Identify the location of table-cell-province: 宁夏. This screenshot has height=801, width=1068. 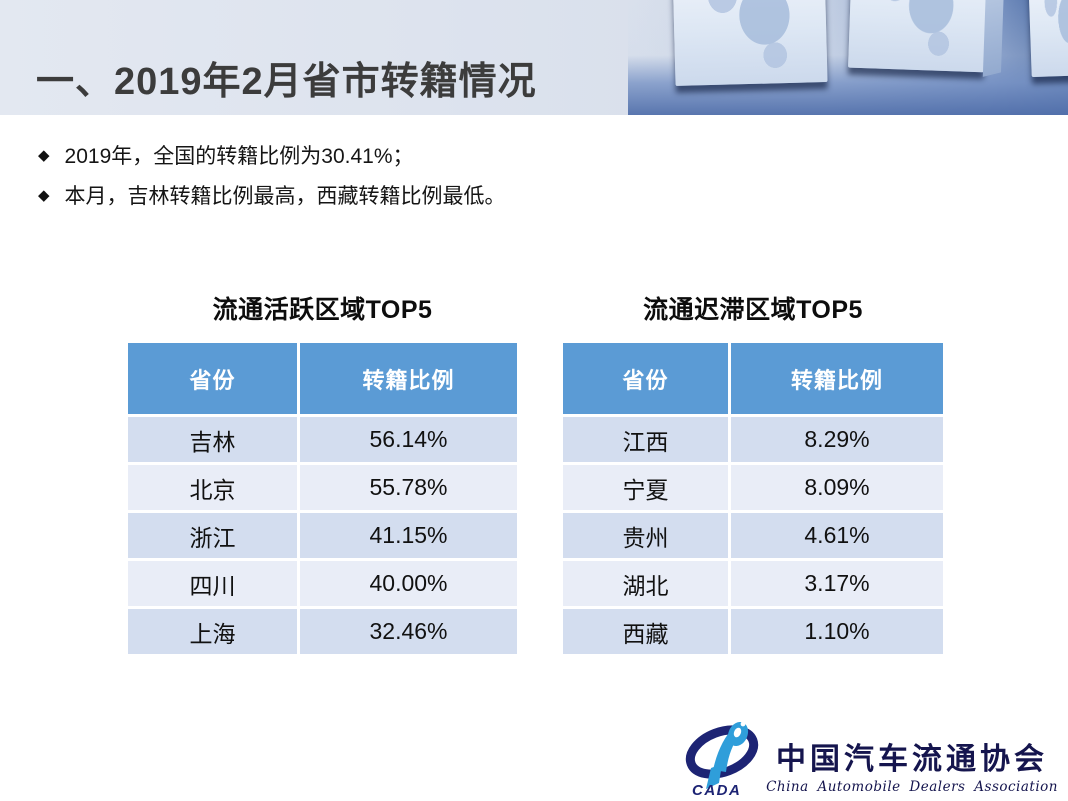
(645, 487).